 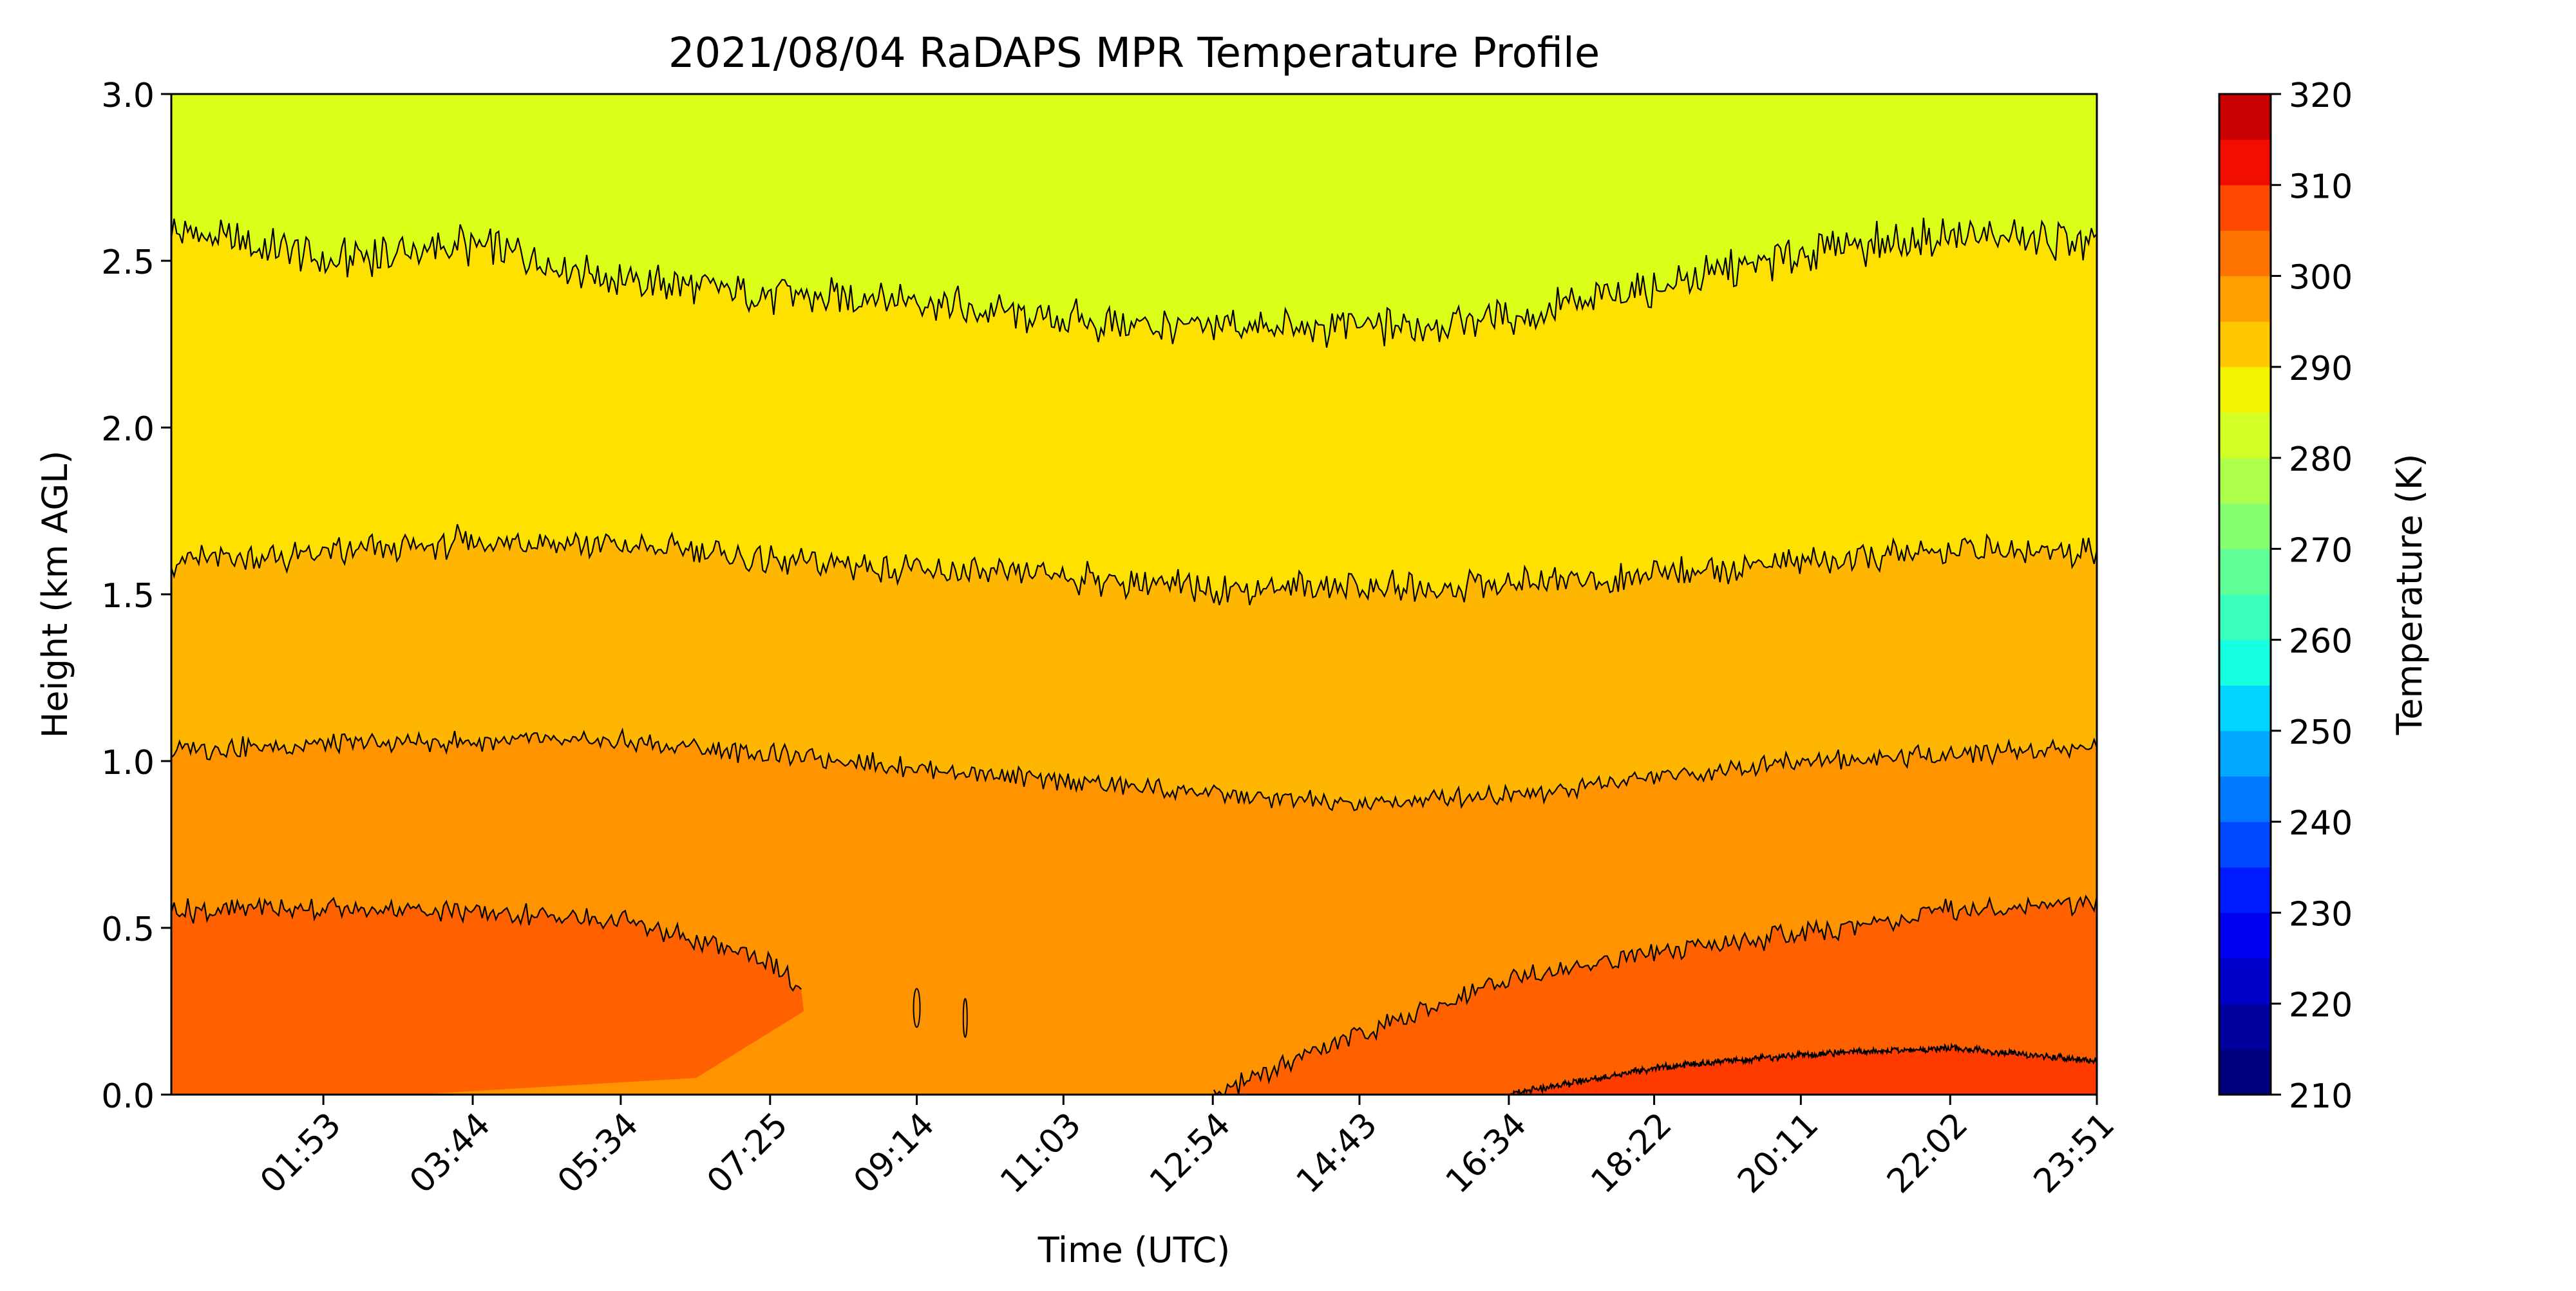 What do you see at coordinates (1190, 1153) in the screenshot?
I see `x-tick-label: 12:54` at bounding box center [1190, 1153].